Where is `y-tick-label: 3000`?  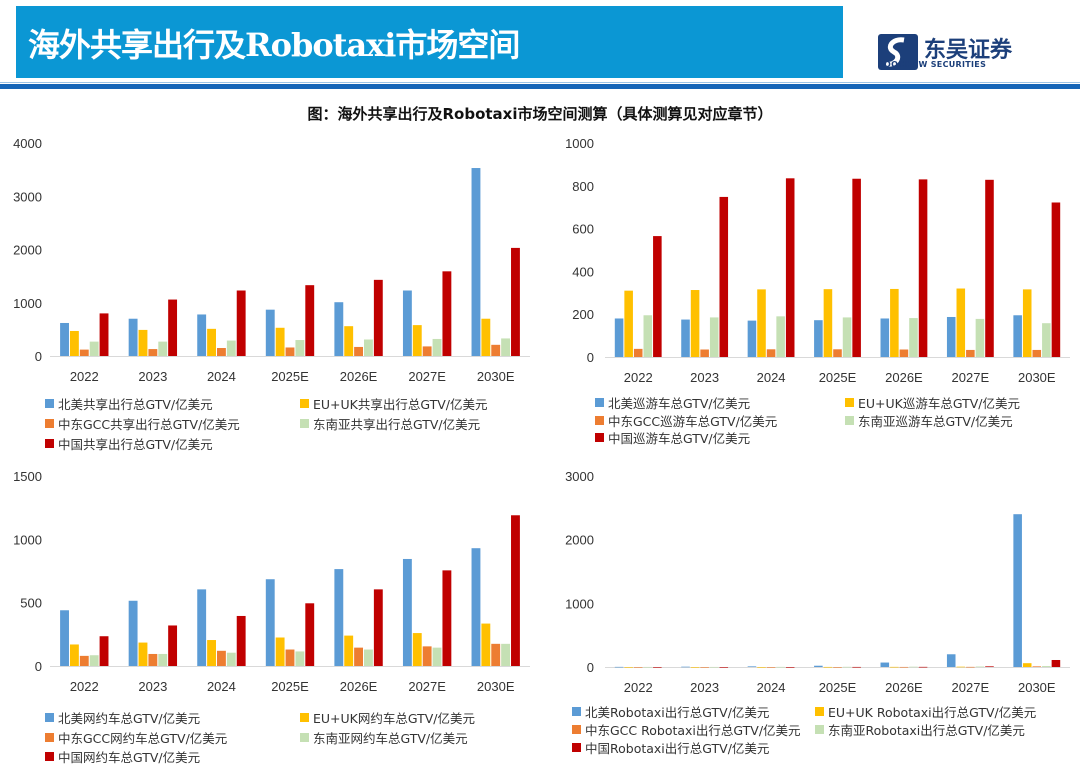
y-tick-label: 3000 is located at coordinates (27, 196).